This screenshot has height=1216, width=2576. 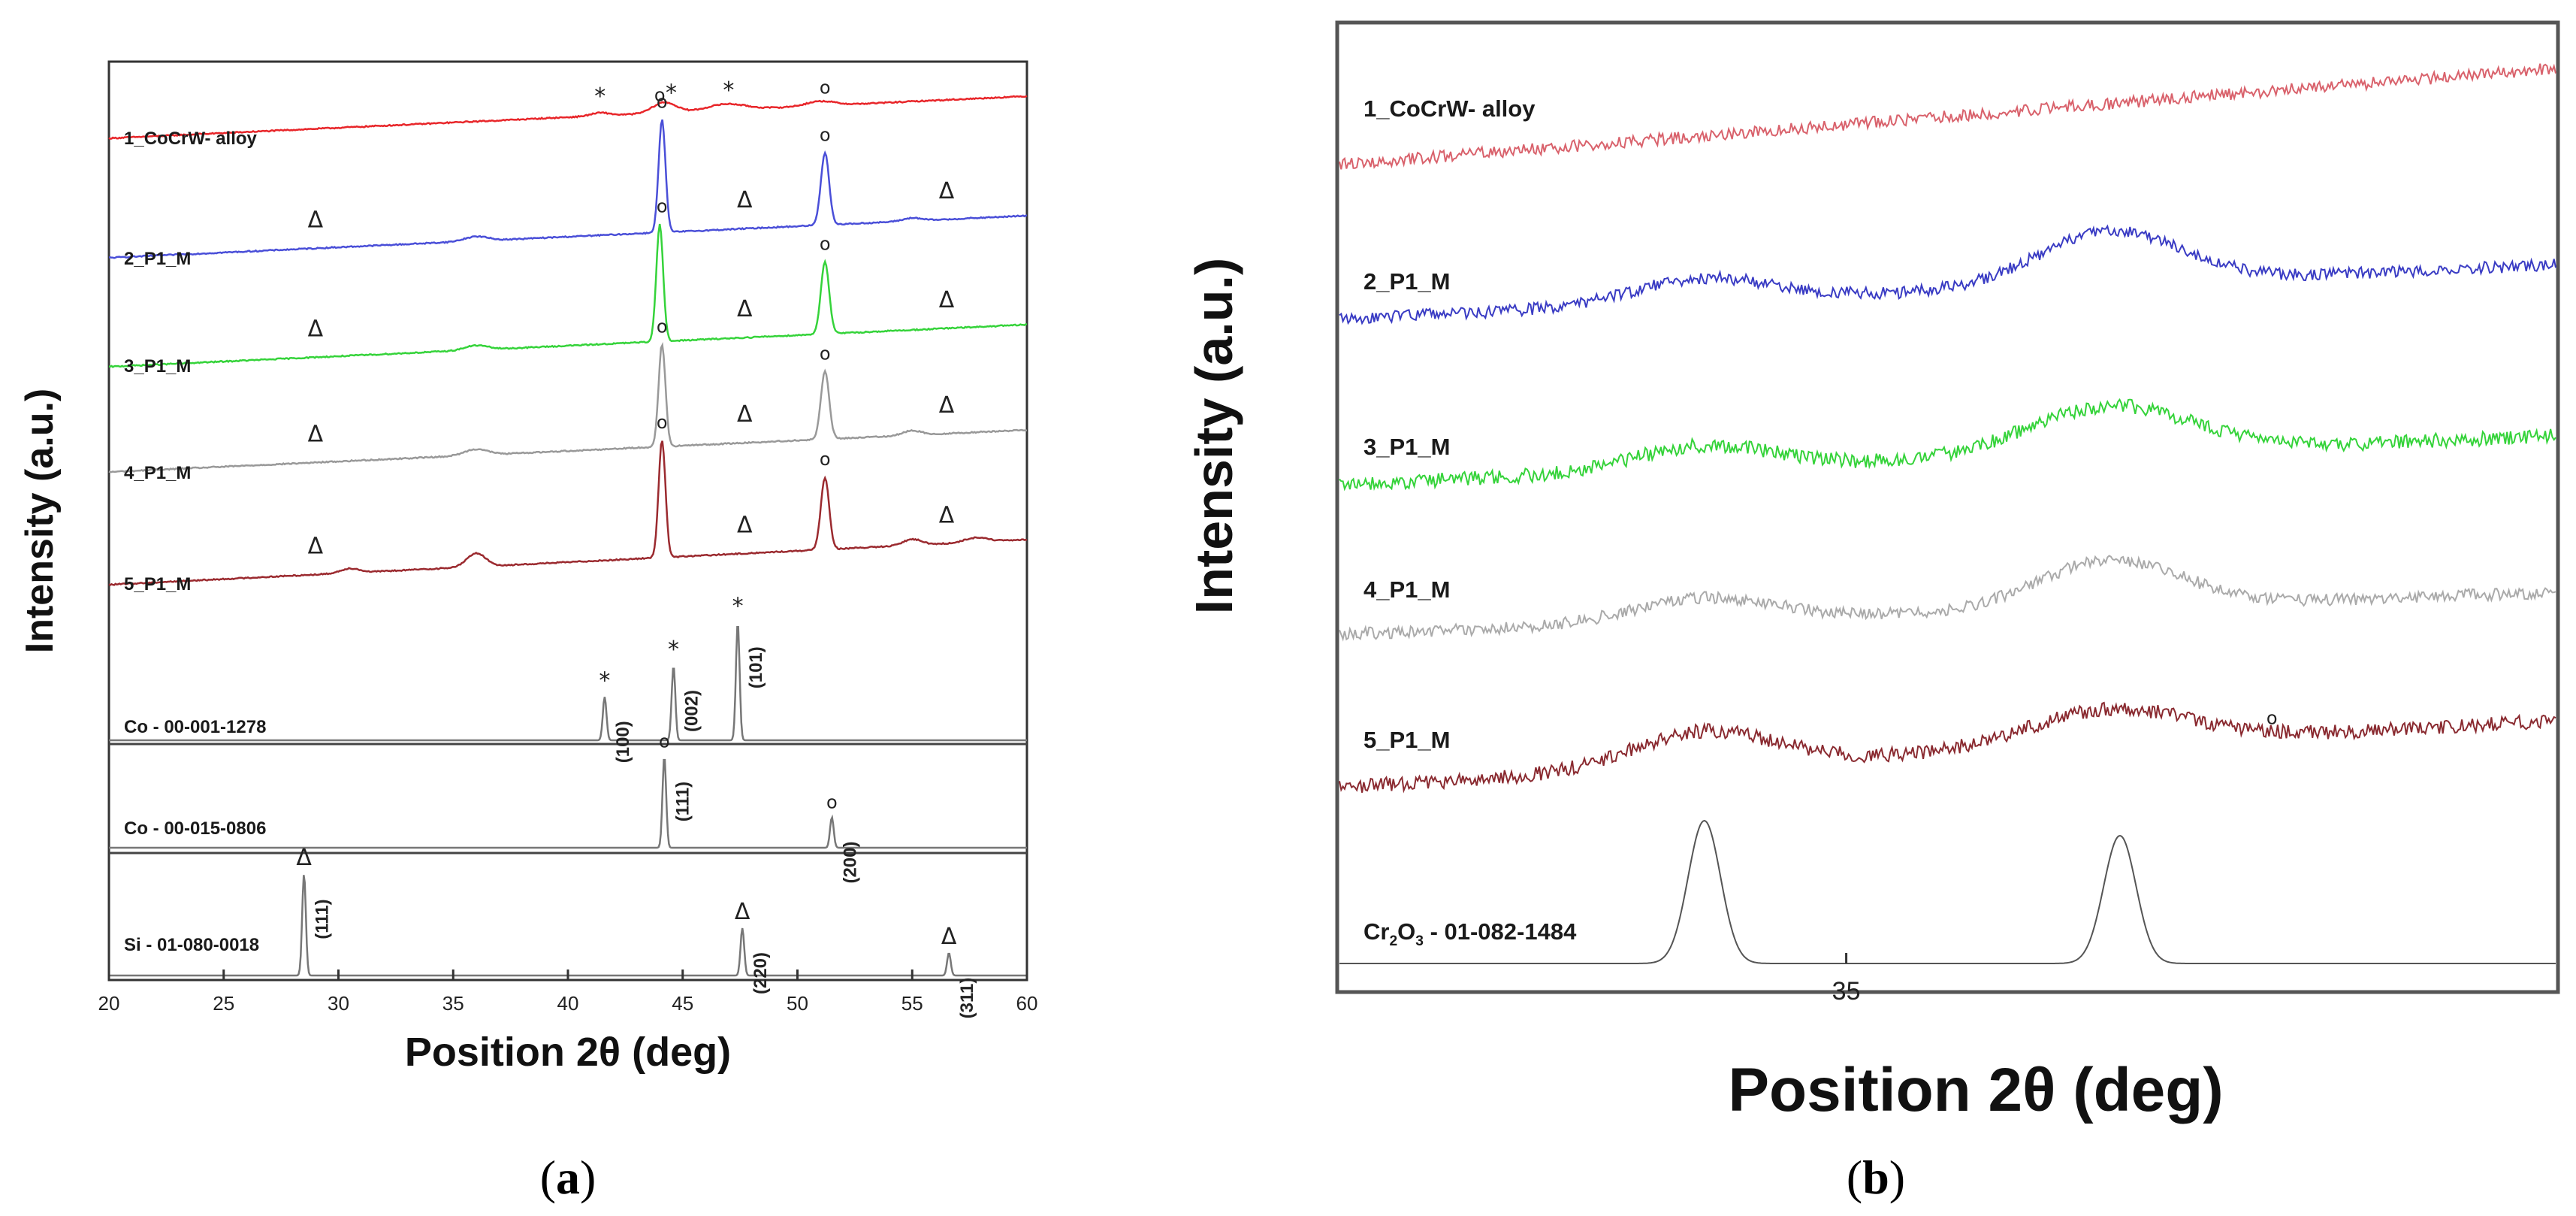 What do you see at coordinates (760, 973) in the screenshot?
I see `hkl-label: (220)` at bounding box center [760, 973].